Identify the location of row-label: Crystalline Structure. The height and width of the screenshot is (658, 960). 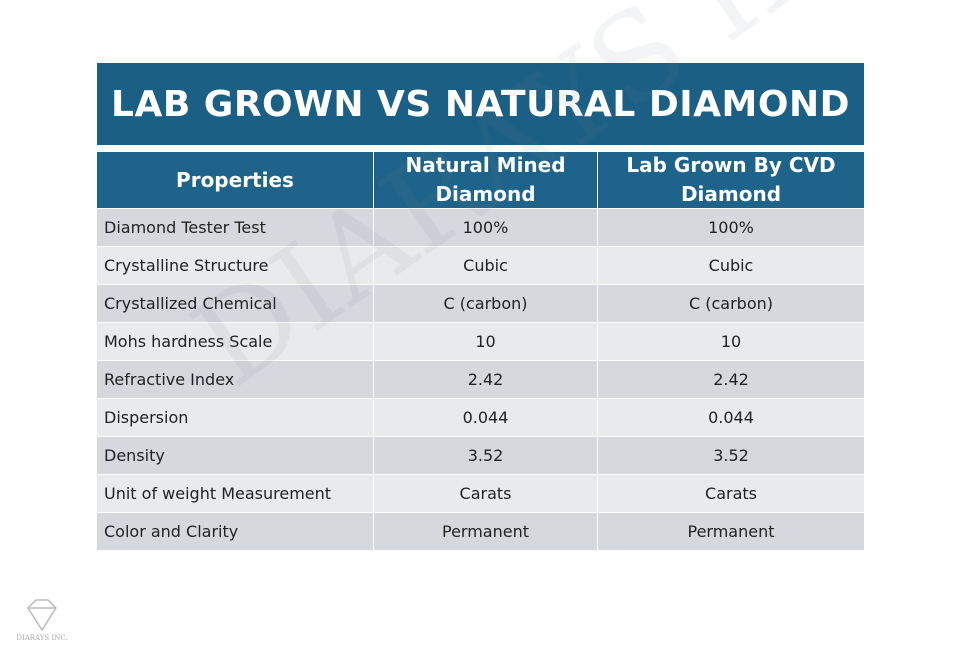
(235, 265).